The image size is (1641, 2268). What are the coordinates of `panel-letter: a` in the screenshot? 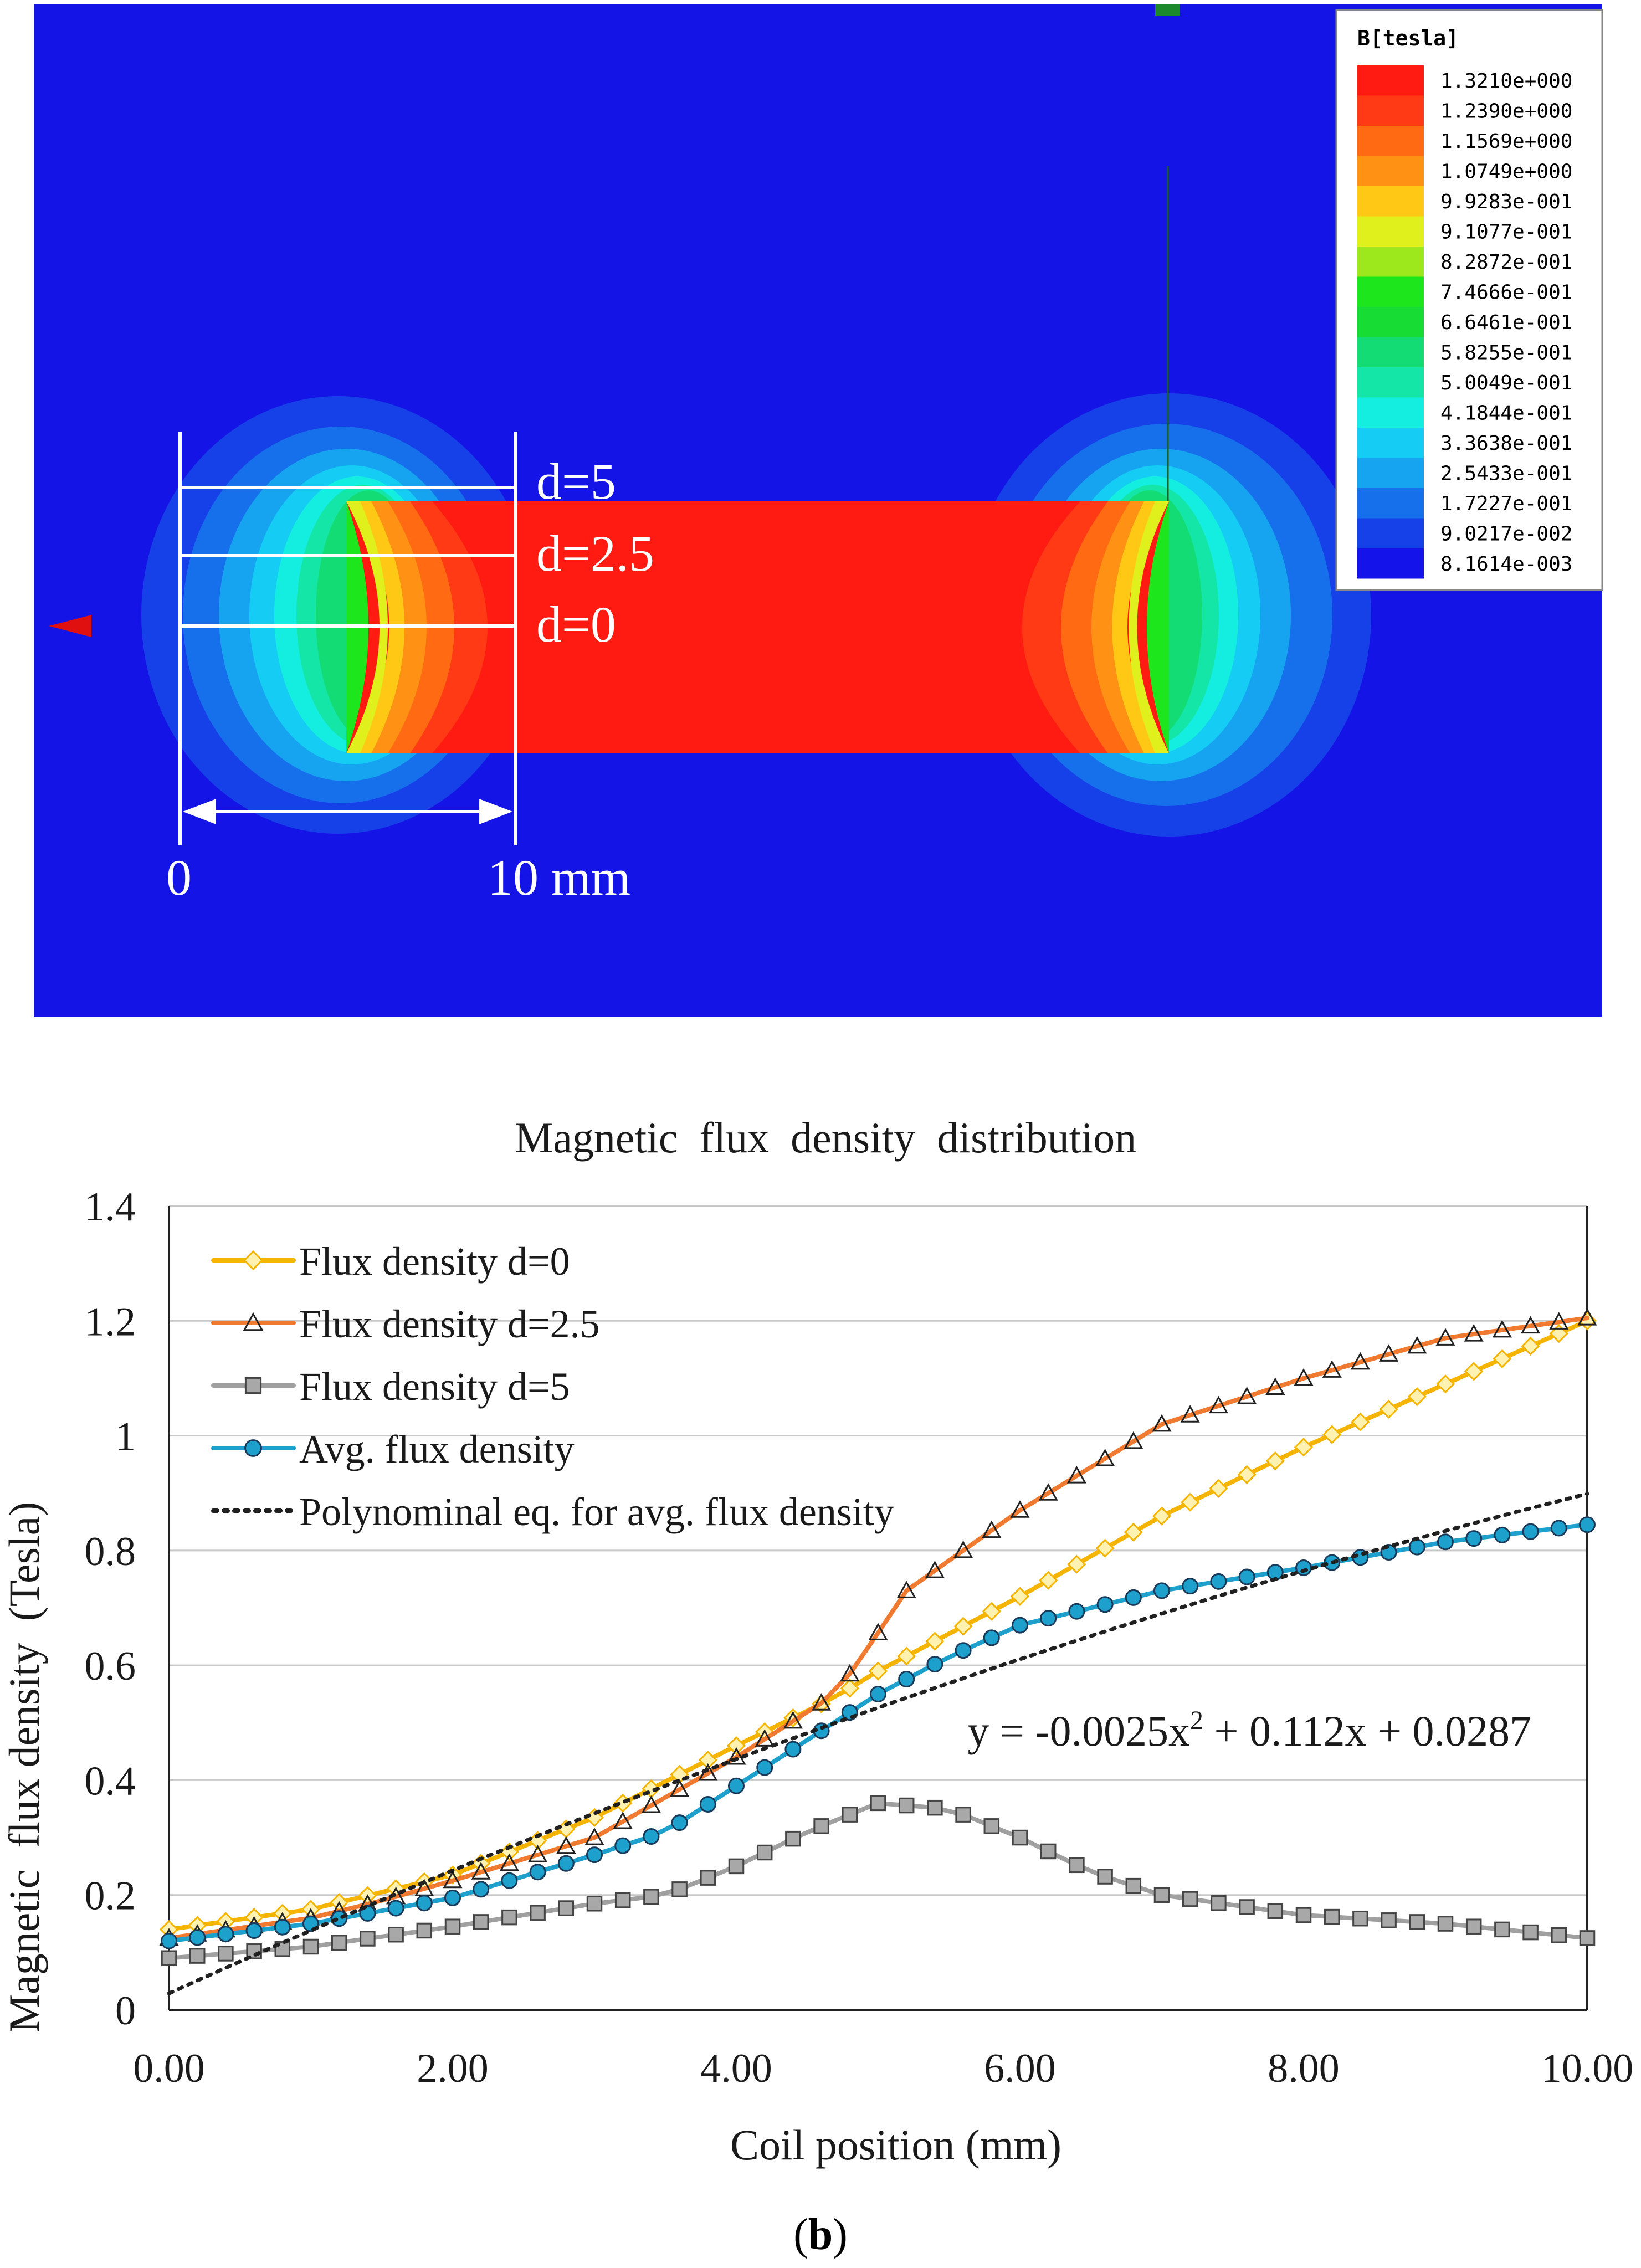 It's located at (820, 1050).